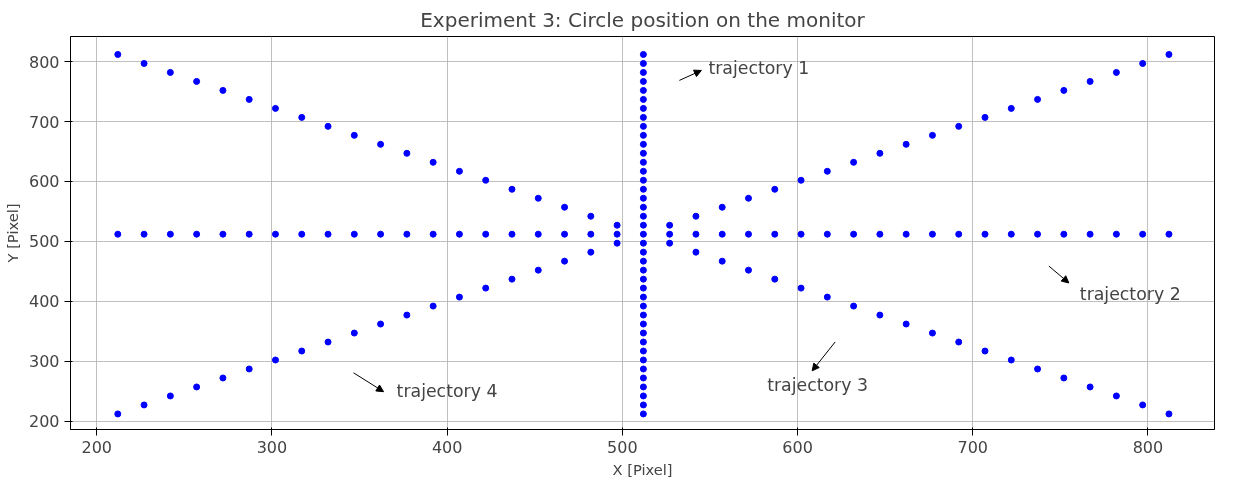  Describe the element at coordinates (973, 447) in the screenshot. I see `x-tick-label: 700` at that location.